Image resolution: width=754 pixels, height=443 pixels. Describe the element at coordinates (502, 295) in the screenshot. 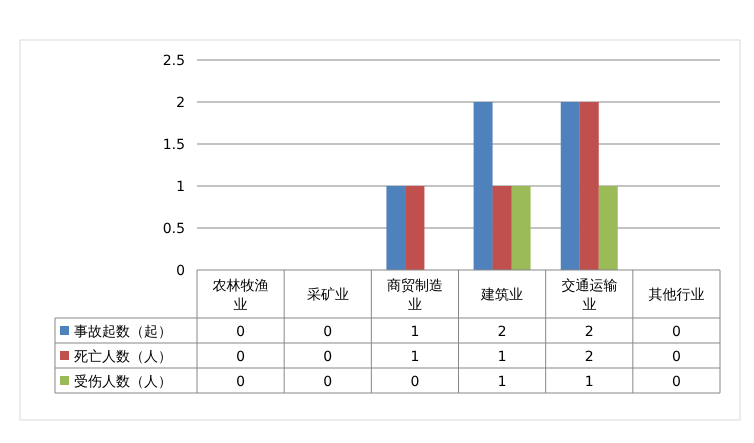

I see `x-tick-label: 建筑业` at that location.